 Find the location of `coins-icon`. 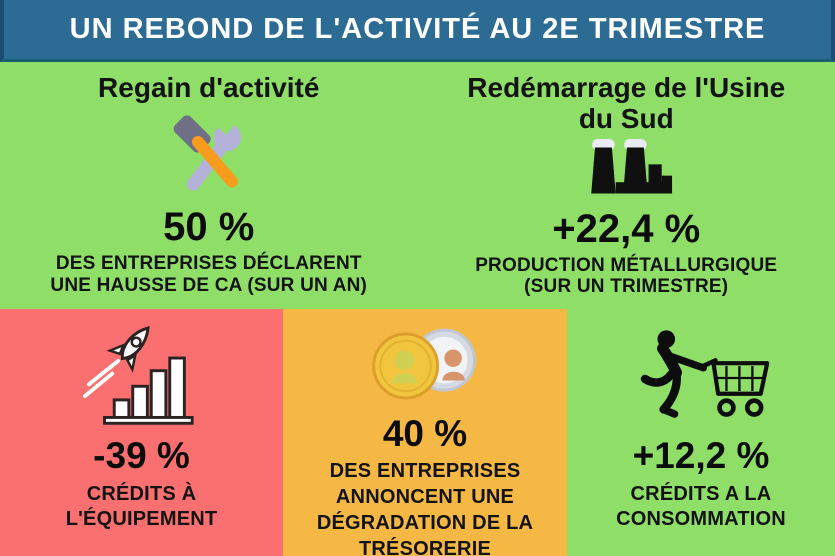

coins-icon is located at coordinates (425, 365).